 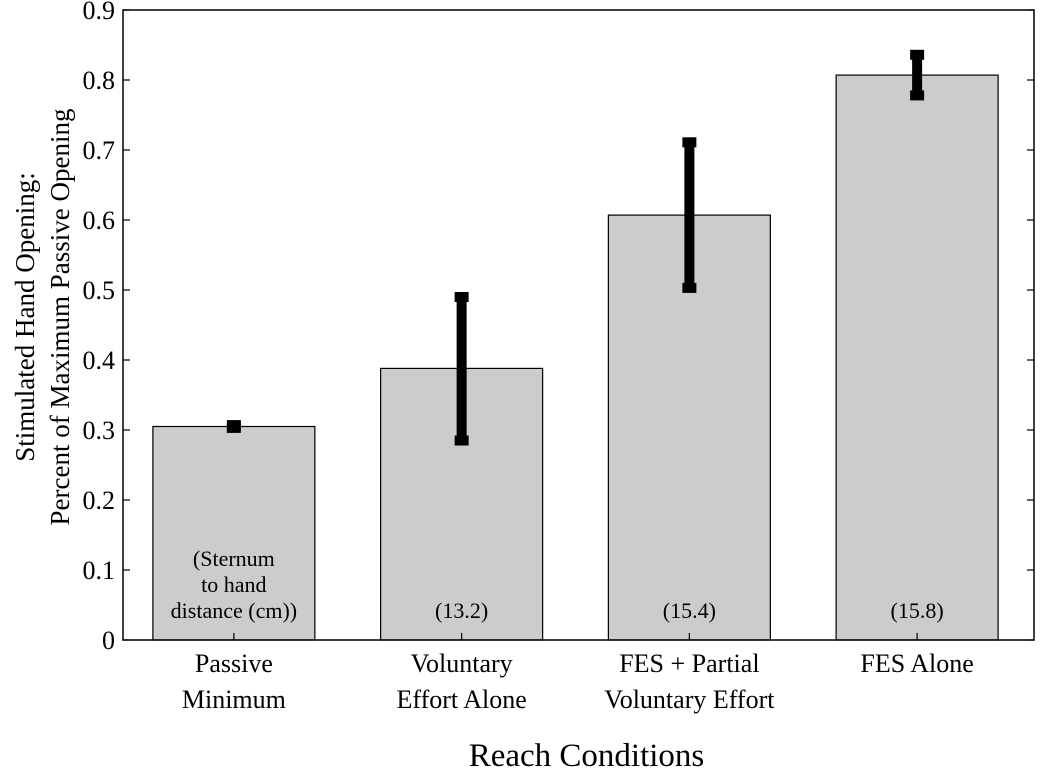 What do you see at coordinates (99, 150) in the screenshot?
I see `y-tick-label-7: 0.7` at bounding box center [99, 150].